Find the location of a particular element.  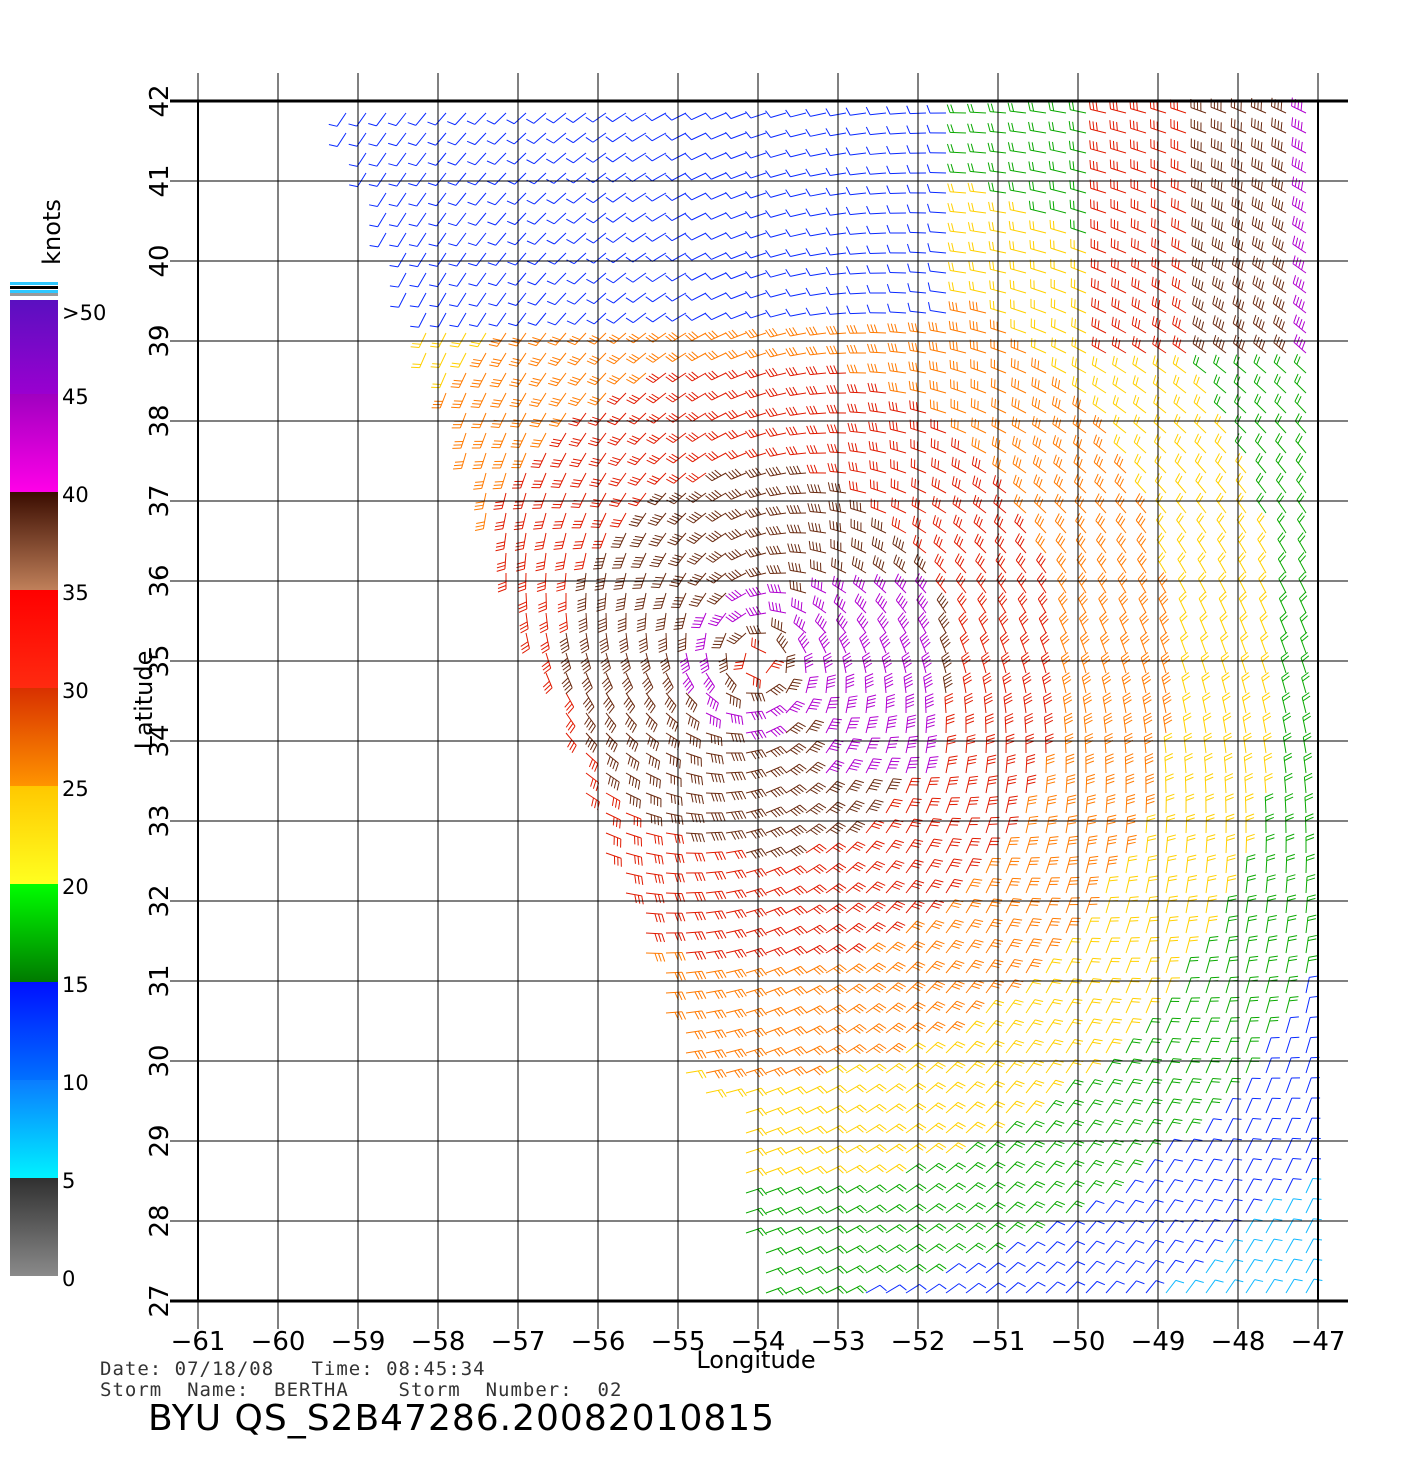

colorbar-tick-label: >50 is located at coordinates (84, 313).